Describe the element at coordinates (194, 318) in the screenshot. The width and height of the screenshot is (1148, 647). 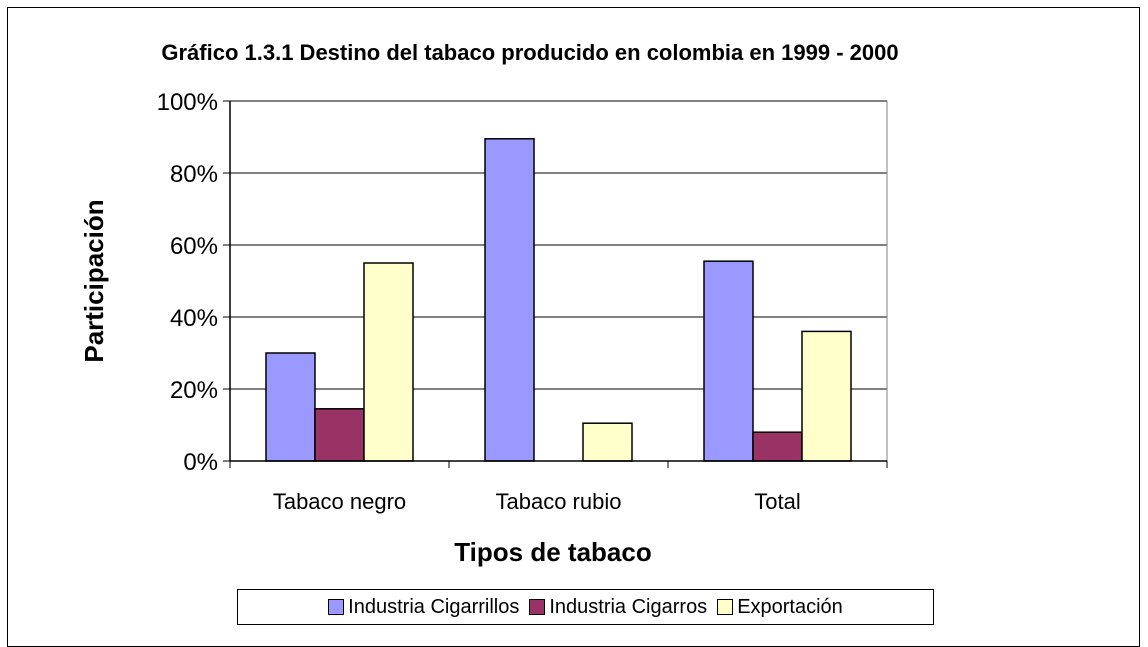
I see `y-tick-label: 40%` at that location.